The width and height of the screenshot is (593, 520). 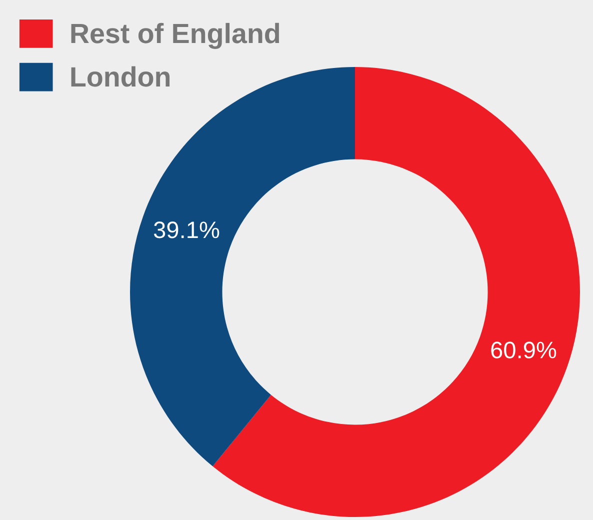 I want to click on legend-label: London, so click(x=120, y=76).